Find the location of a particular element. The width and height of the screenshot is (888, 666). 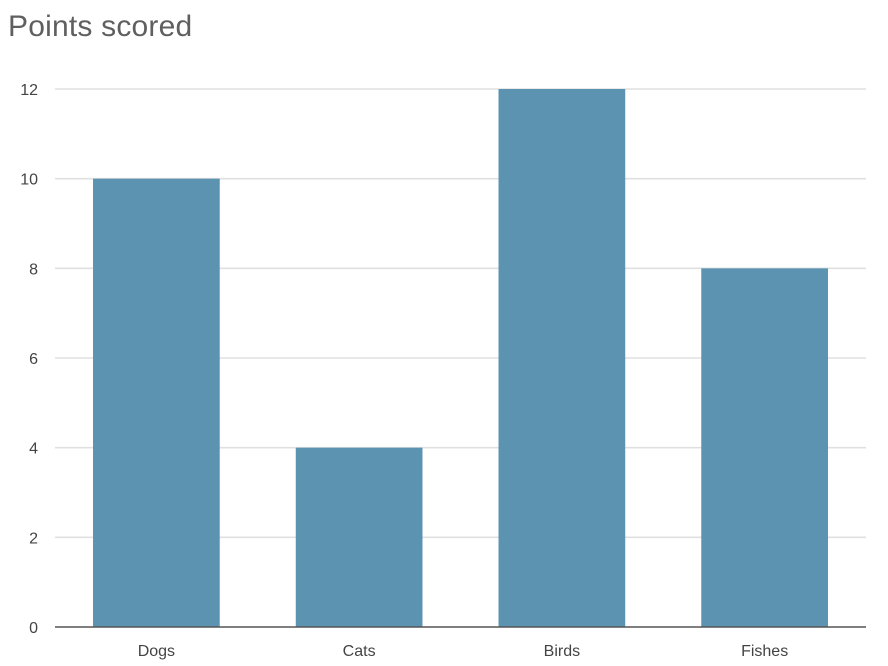

bar-birds is located at coordinates (562, 358).